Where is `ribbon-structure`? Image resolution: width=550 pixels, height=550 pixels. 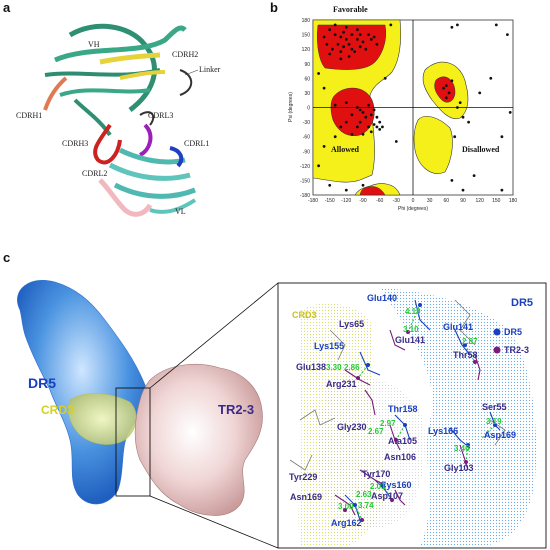
ribbon-structure is located at coordinates (120, 120).